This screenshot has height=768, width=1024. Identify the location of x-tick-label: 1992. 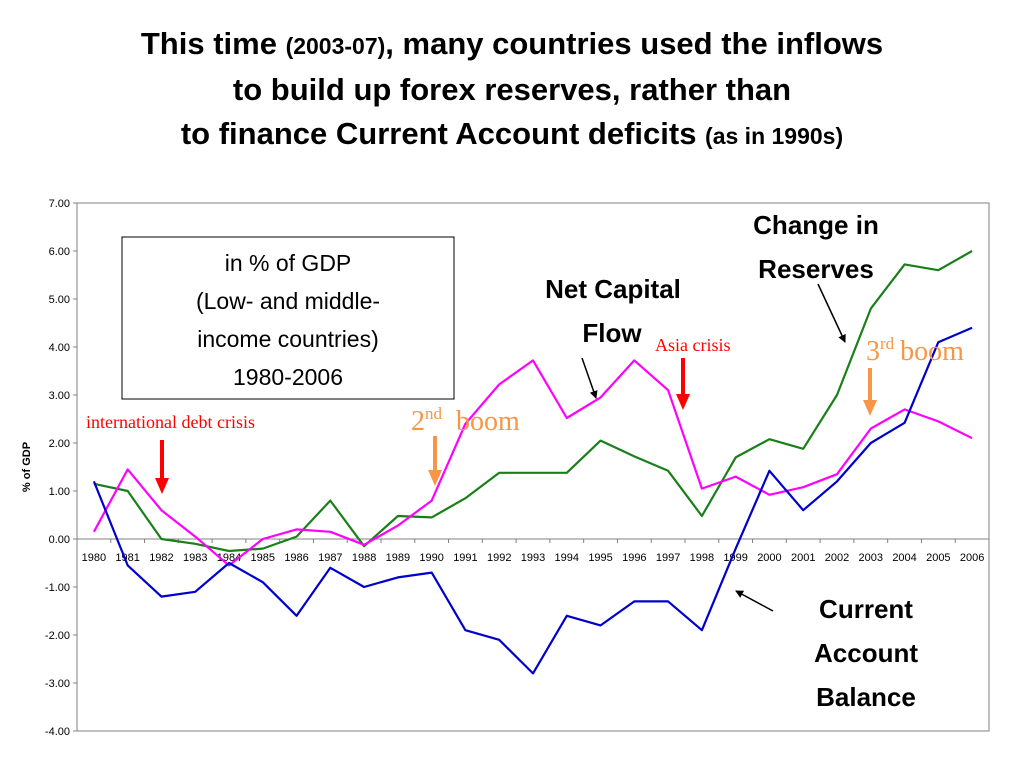
(499, 558).